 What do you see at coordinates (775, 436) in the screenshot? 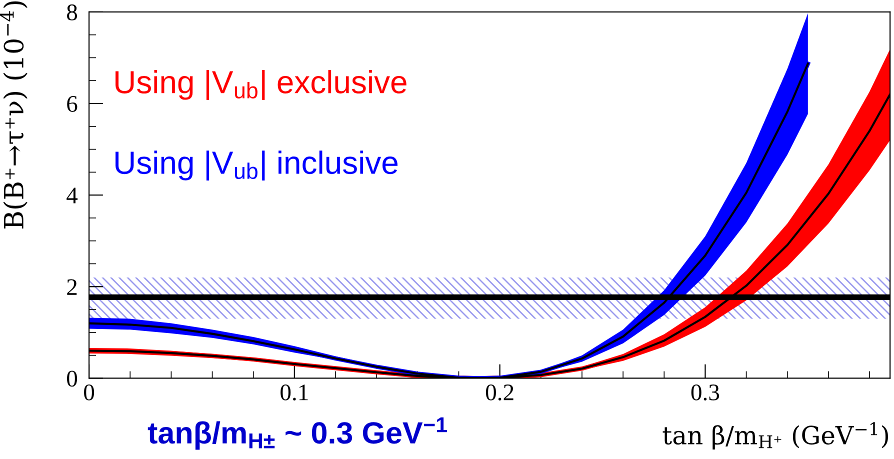
I see `x-axis-title: tan β/m$_{H⁺}$ (GeV$^{−1}$)` at bounding box center [775, 436].